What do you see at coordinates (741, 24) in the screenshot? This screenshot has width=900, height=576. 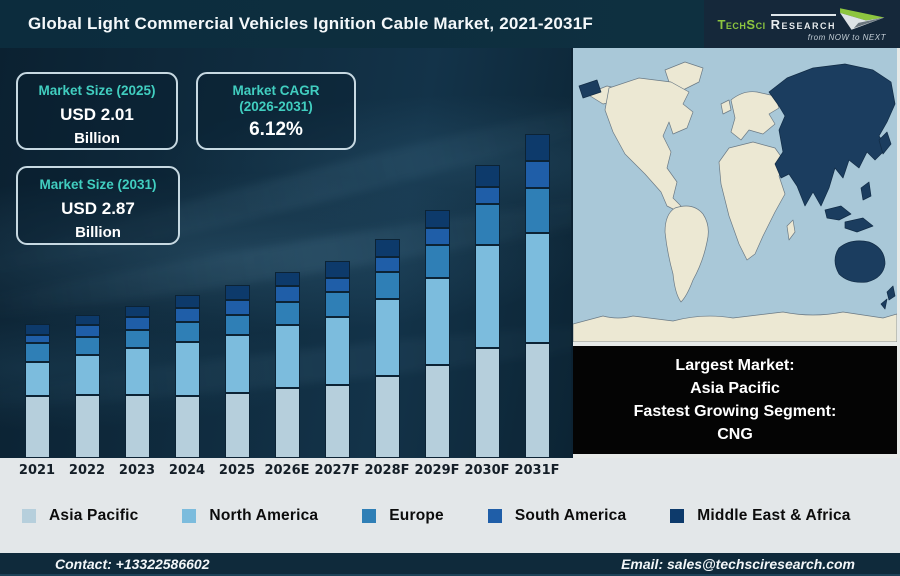 I see `logo-brand-primary: TechSci` at bounding box center [741, 24].